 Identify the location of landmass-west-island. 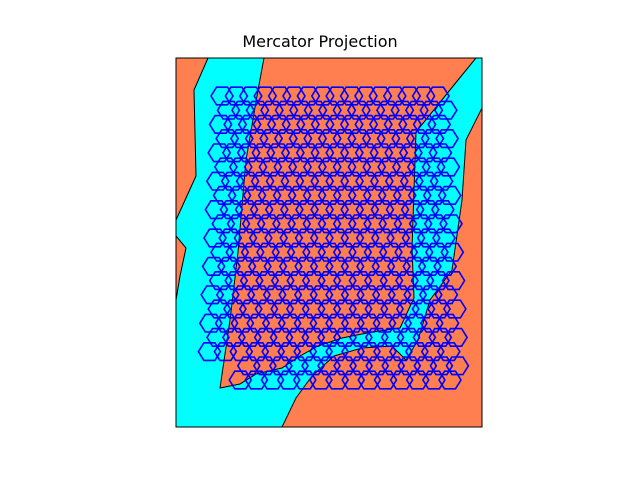
(181, 268).